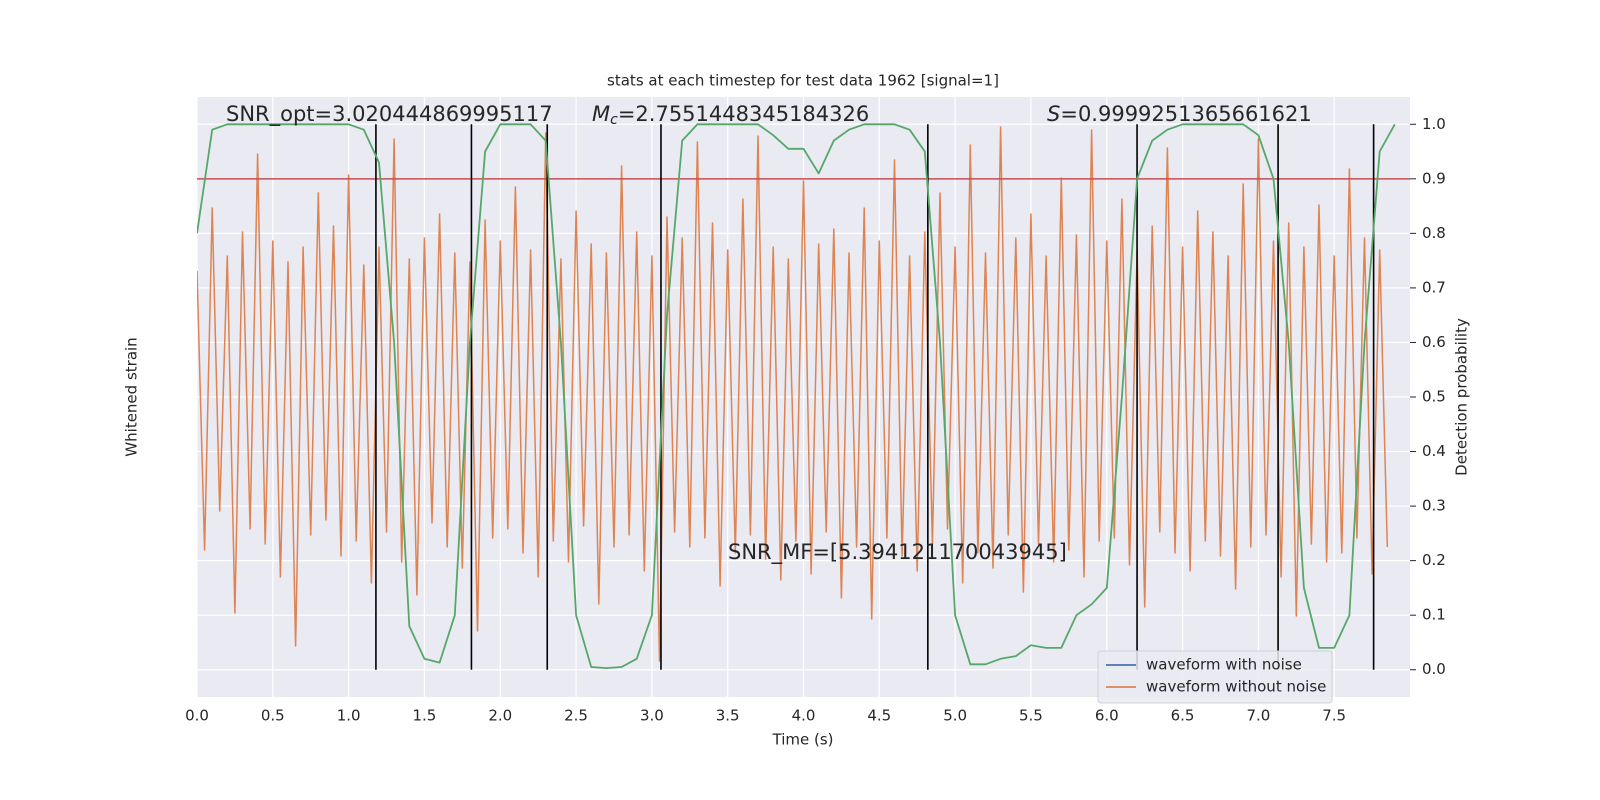 Image resolution: width=1600 pixels, height=800 pixels. Describe the element at coordinates (1215, 677) in the screenshot. I see `legend-box` at that location.